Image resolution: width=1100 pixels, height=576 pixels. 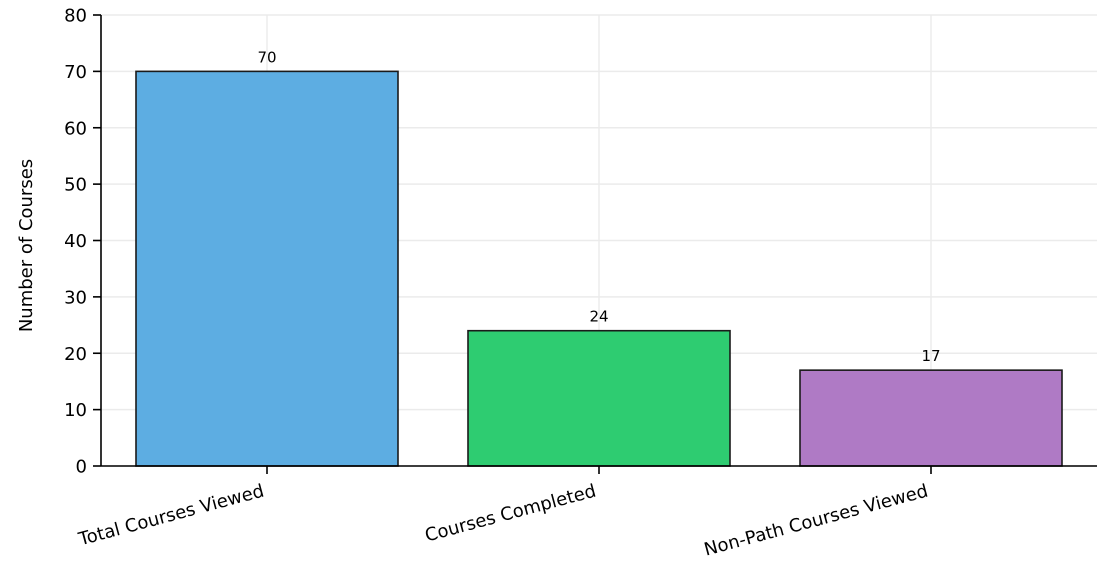 What do you see at coordinates (75, 410) in the screenshot?
I see `y-tick-label: 10` at bounding box center [75, 410].